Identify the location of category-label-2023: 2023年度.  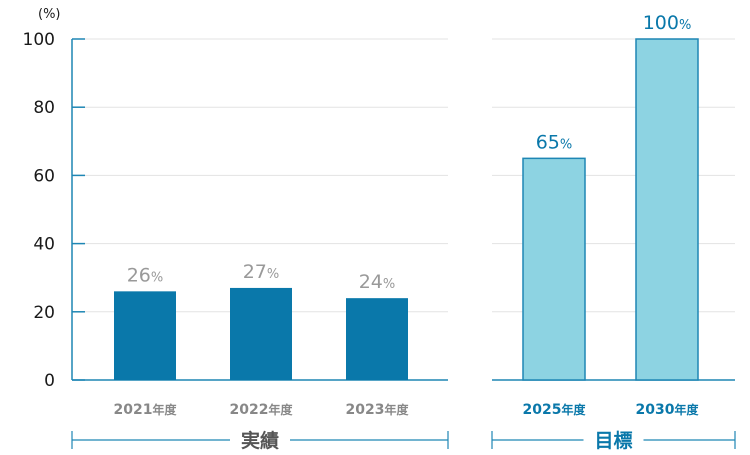
(378, 410).